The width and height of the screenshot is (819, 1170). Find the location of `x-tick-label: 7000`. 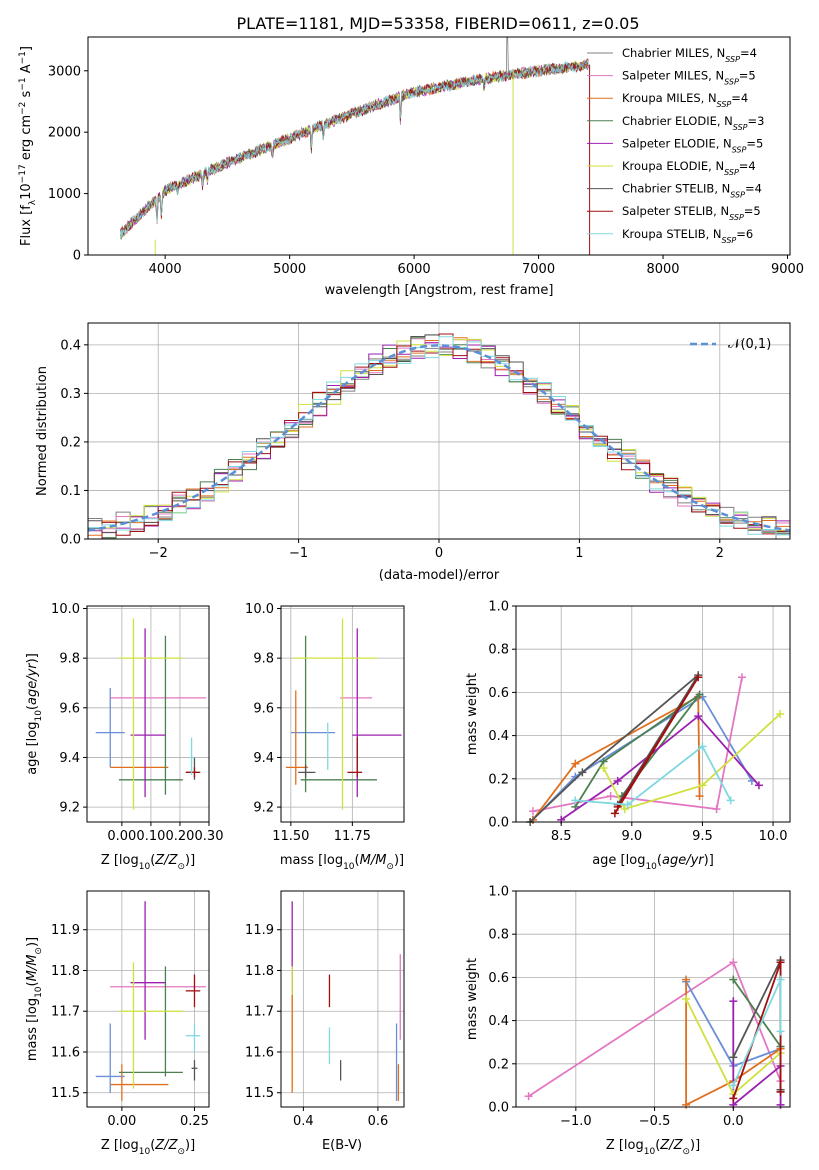

x-tick-label: 7000 is located at coordinates (538, 269).